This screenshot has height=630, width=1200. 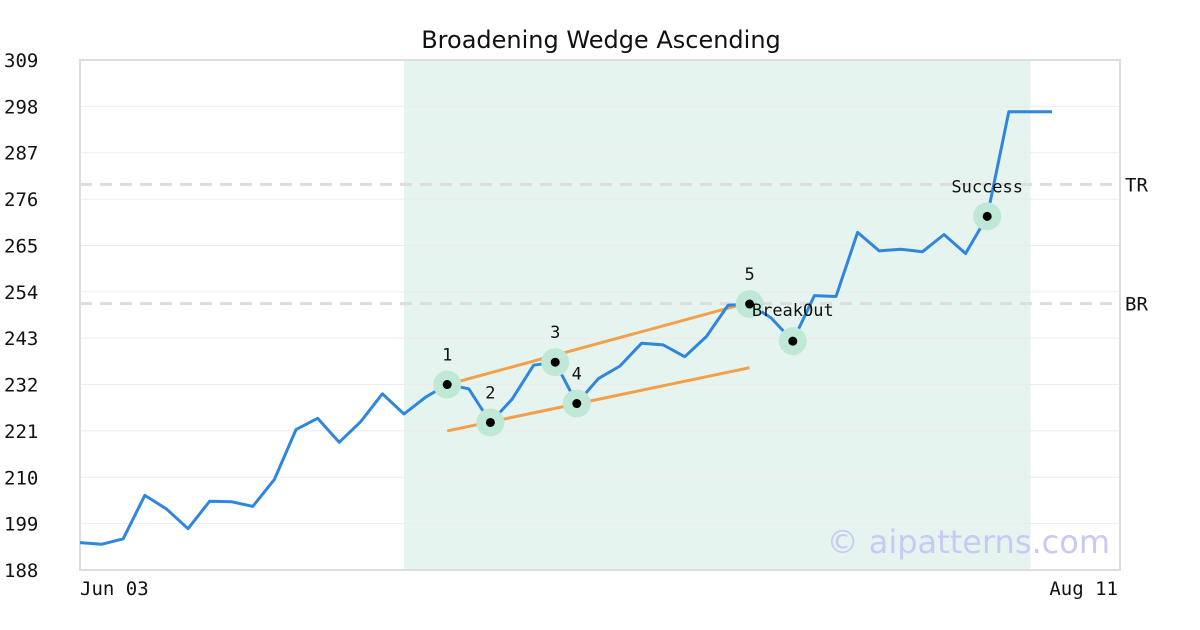 I want to click on level-label: TR, so click(x=1136, y=185).